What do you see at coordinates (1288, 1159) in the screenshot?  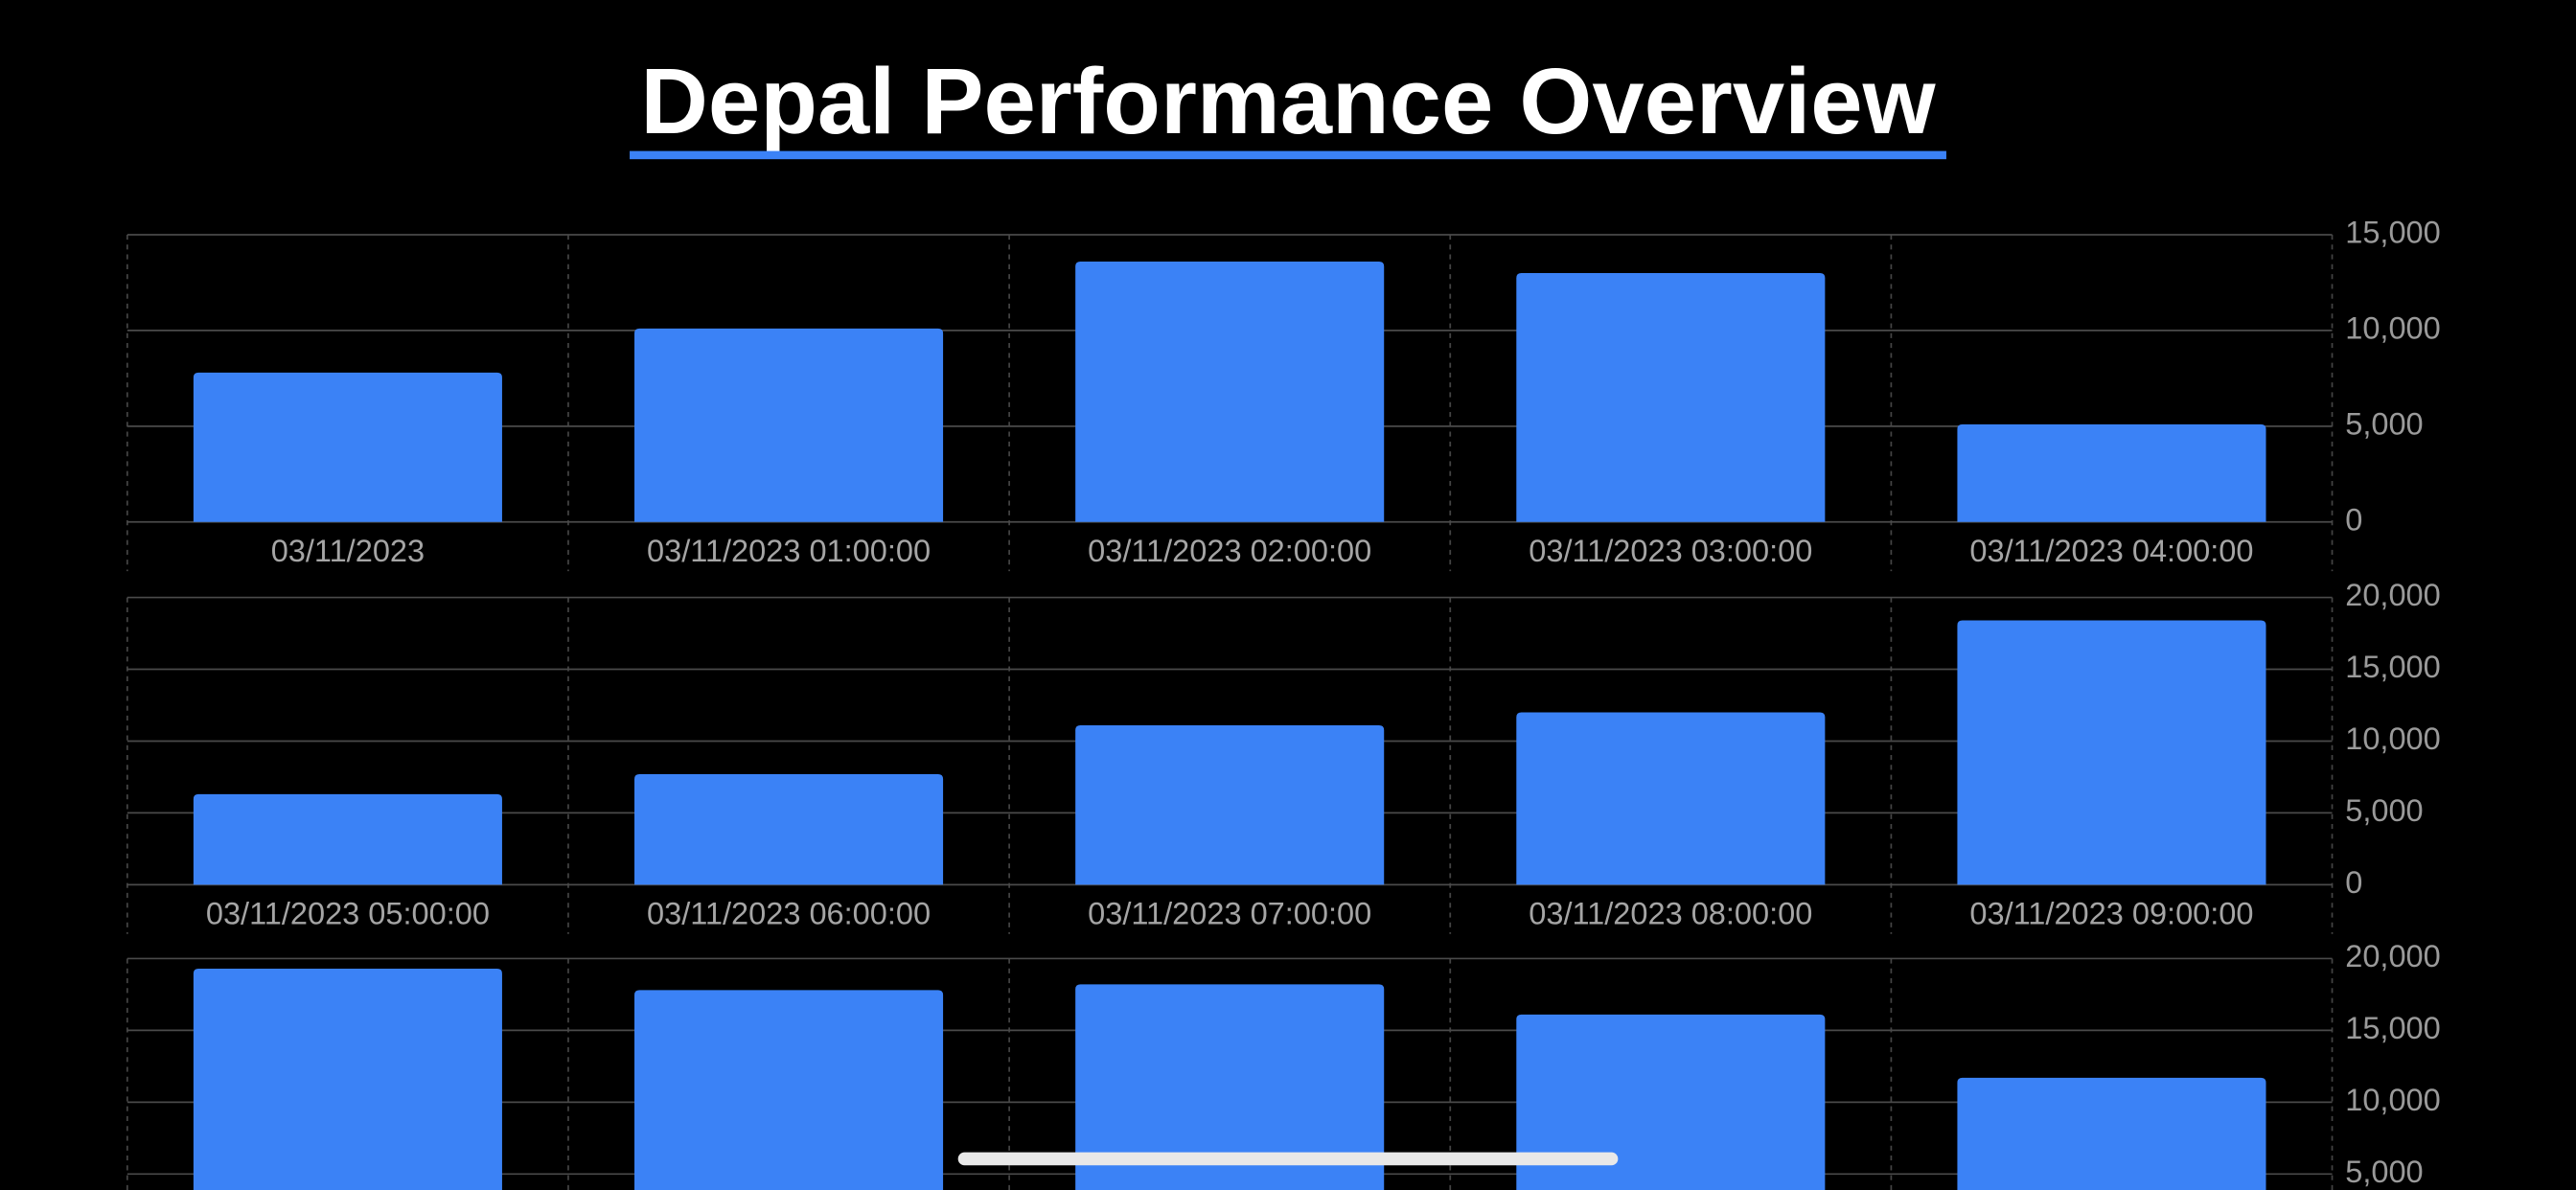 I see `home-indicator` at bounding box center [1288, 1159].